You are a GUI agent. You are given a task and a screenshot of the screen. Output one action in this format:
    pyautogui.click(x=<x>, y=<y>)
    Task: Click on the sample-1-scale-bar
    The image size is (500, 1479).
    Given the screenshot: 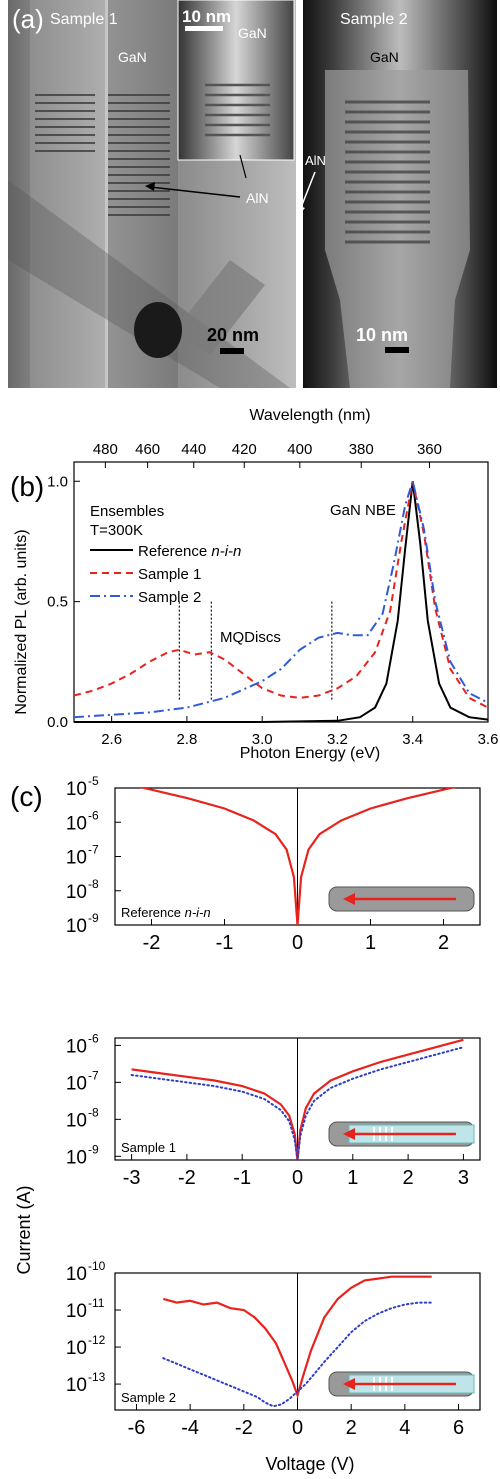 What is the action you would take?
    pyautogui.click(x=232, y=351)
    